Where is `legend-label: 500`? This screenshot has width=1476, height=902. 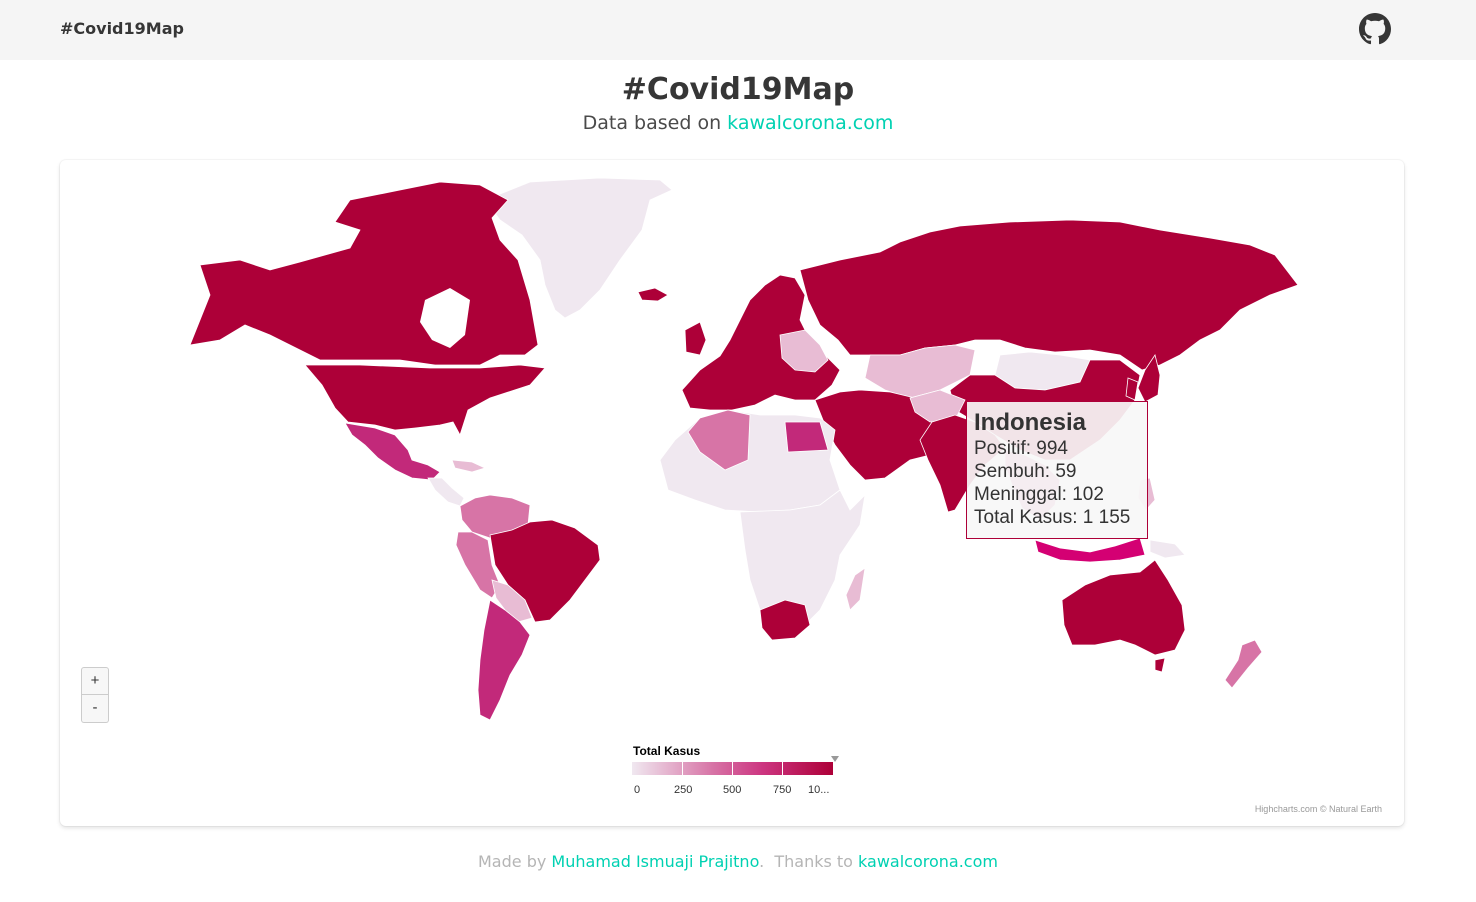
legend-label: 500 is located at coordinates (732, 790).